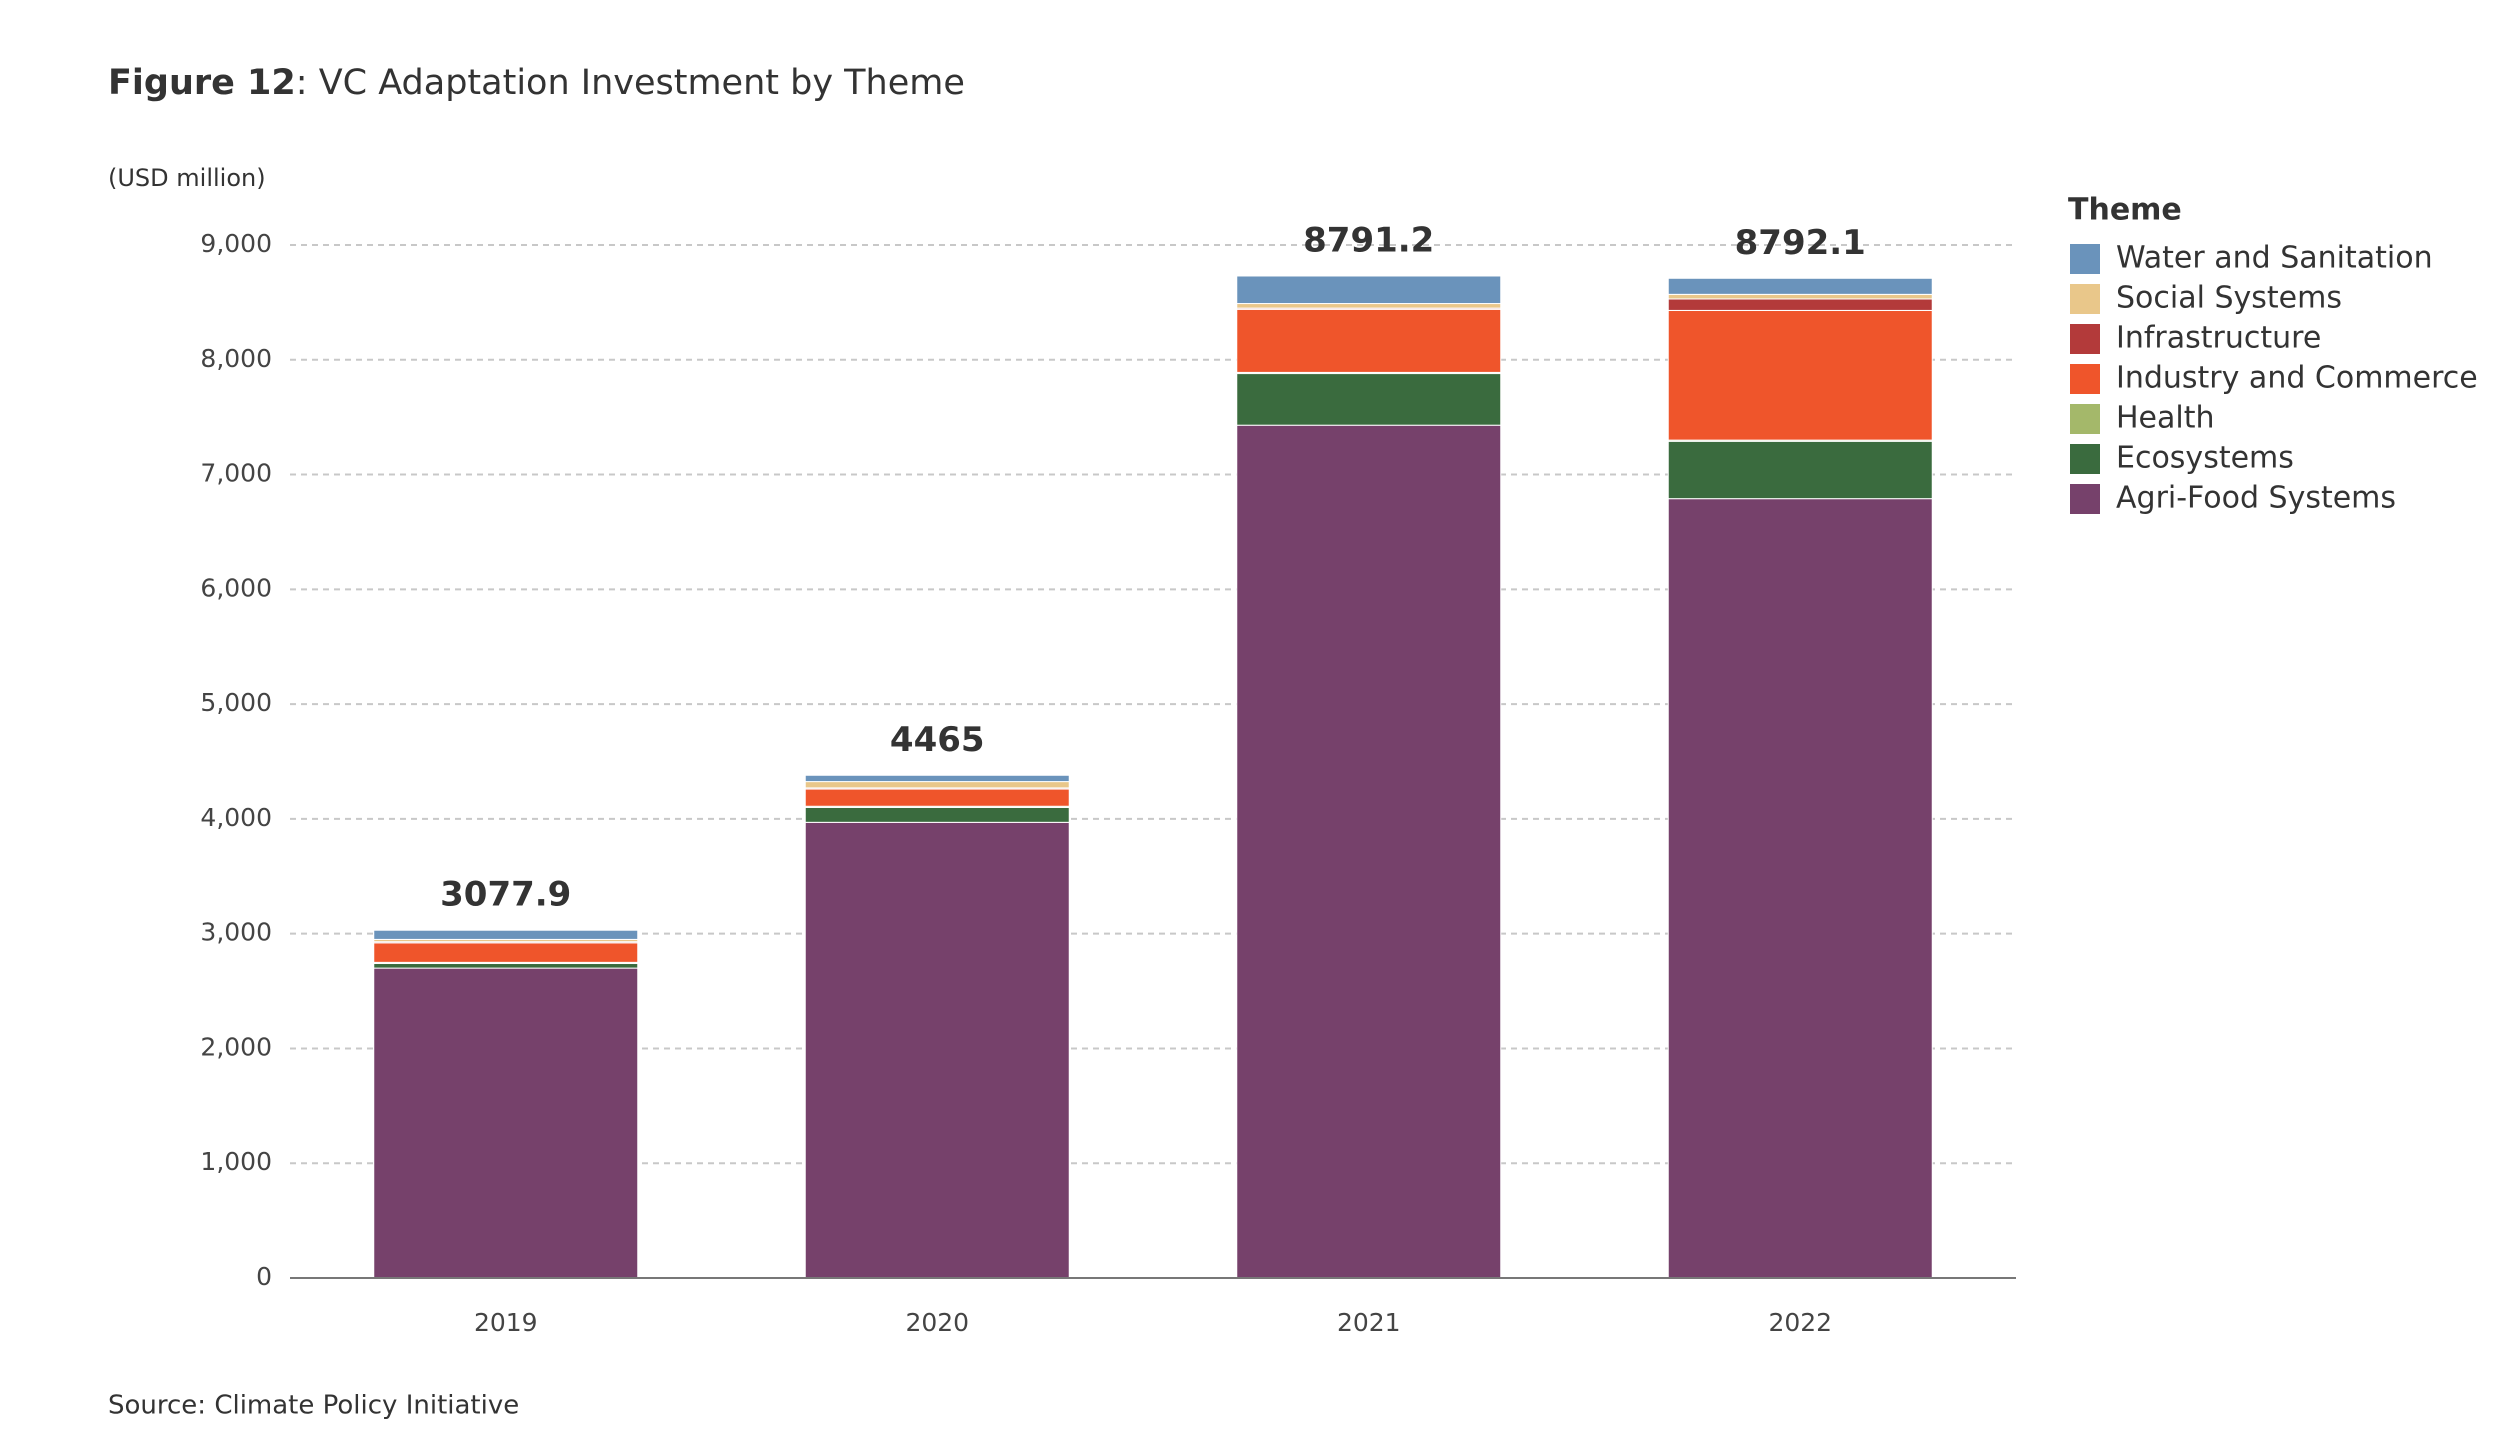 This screenshot has width=2500, height=1450. I want to click on legend-label: Social Systems, so click(2229, 298).